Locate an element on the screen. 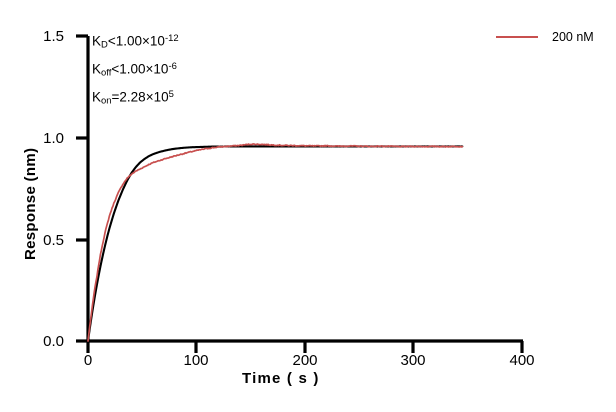  koff-base: 10 is located at coordinates (161, 69).